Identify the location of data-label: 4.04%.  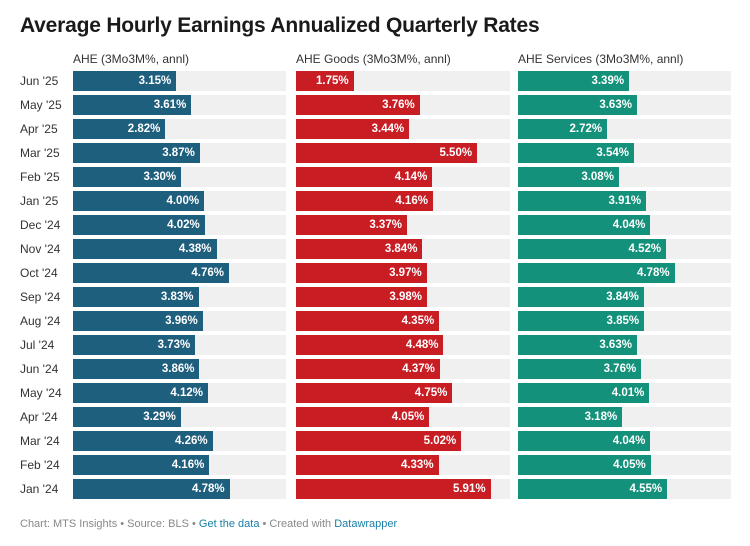
(629, 225).